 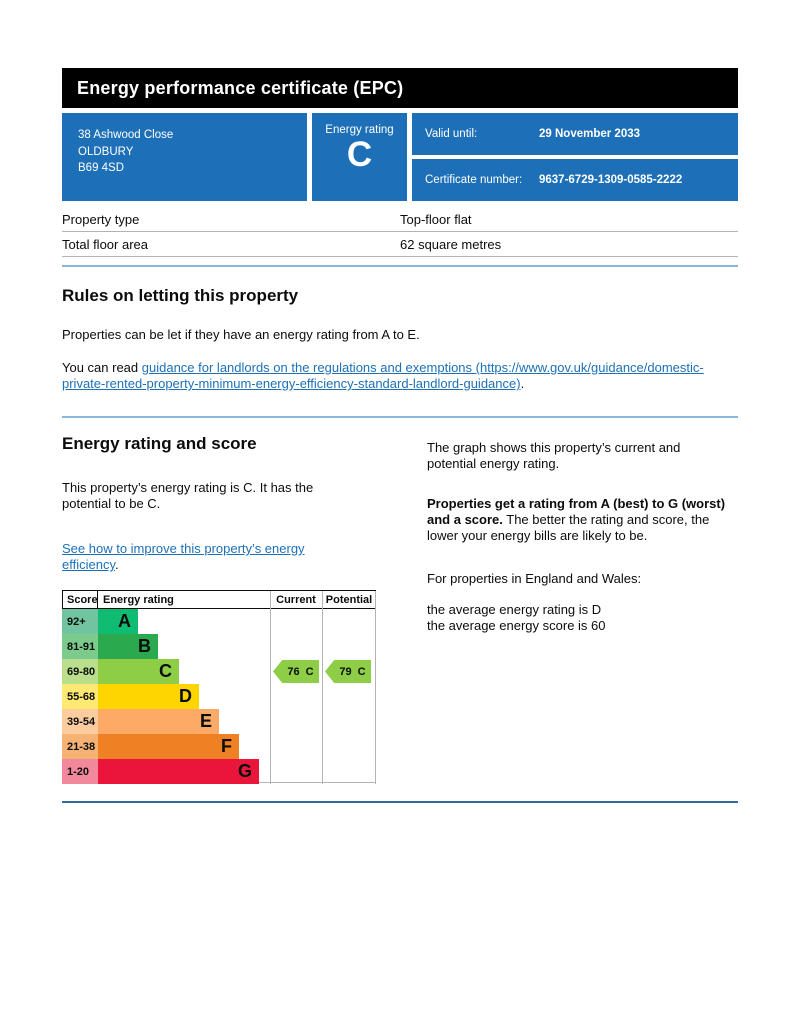 I want to click on band-bar-area: E, so click(x=184, y=721).